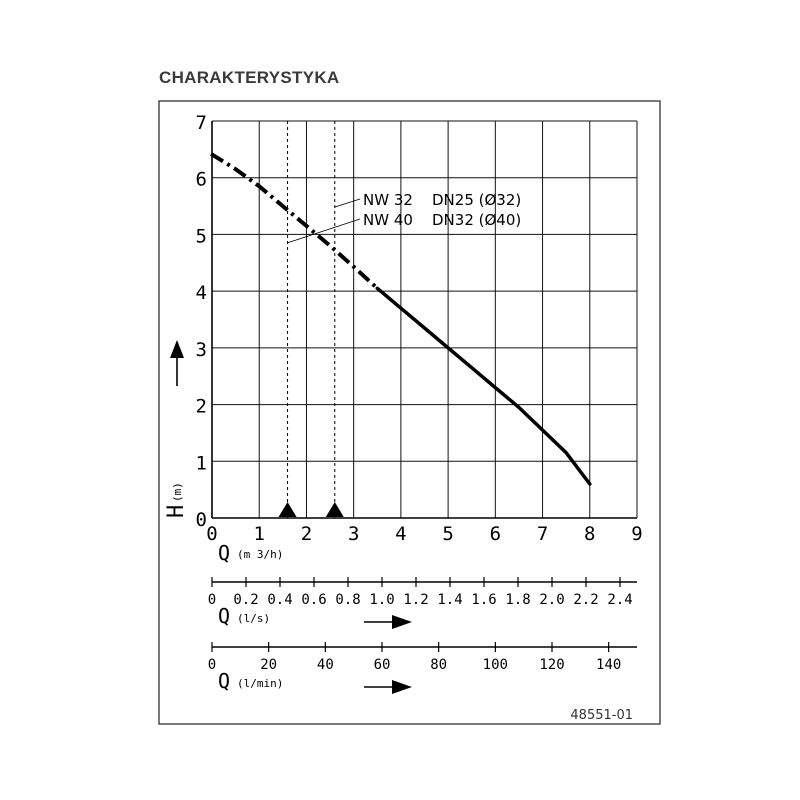  Describe the element at coordinates (258, 534) in the screenshot. I see `x-tick-label: 1` at that location.